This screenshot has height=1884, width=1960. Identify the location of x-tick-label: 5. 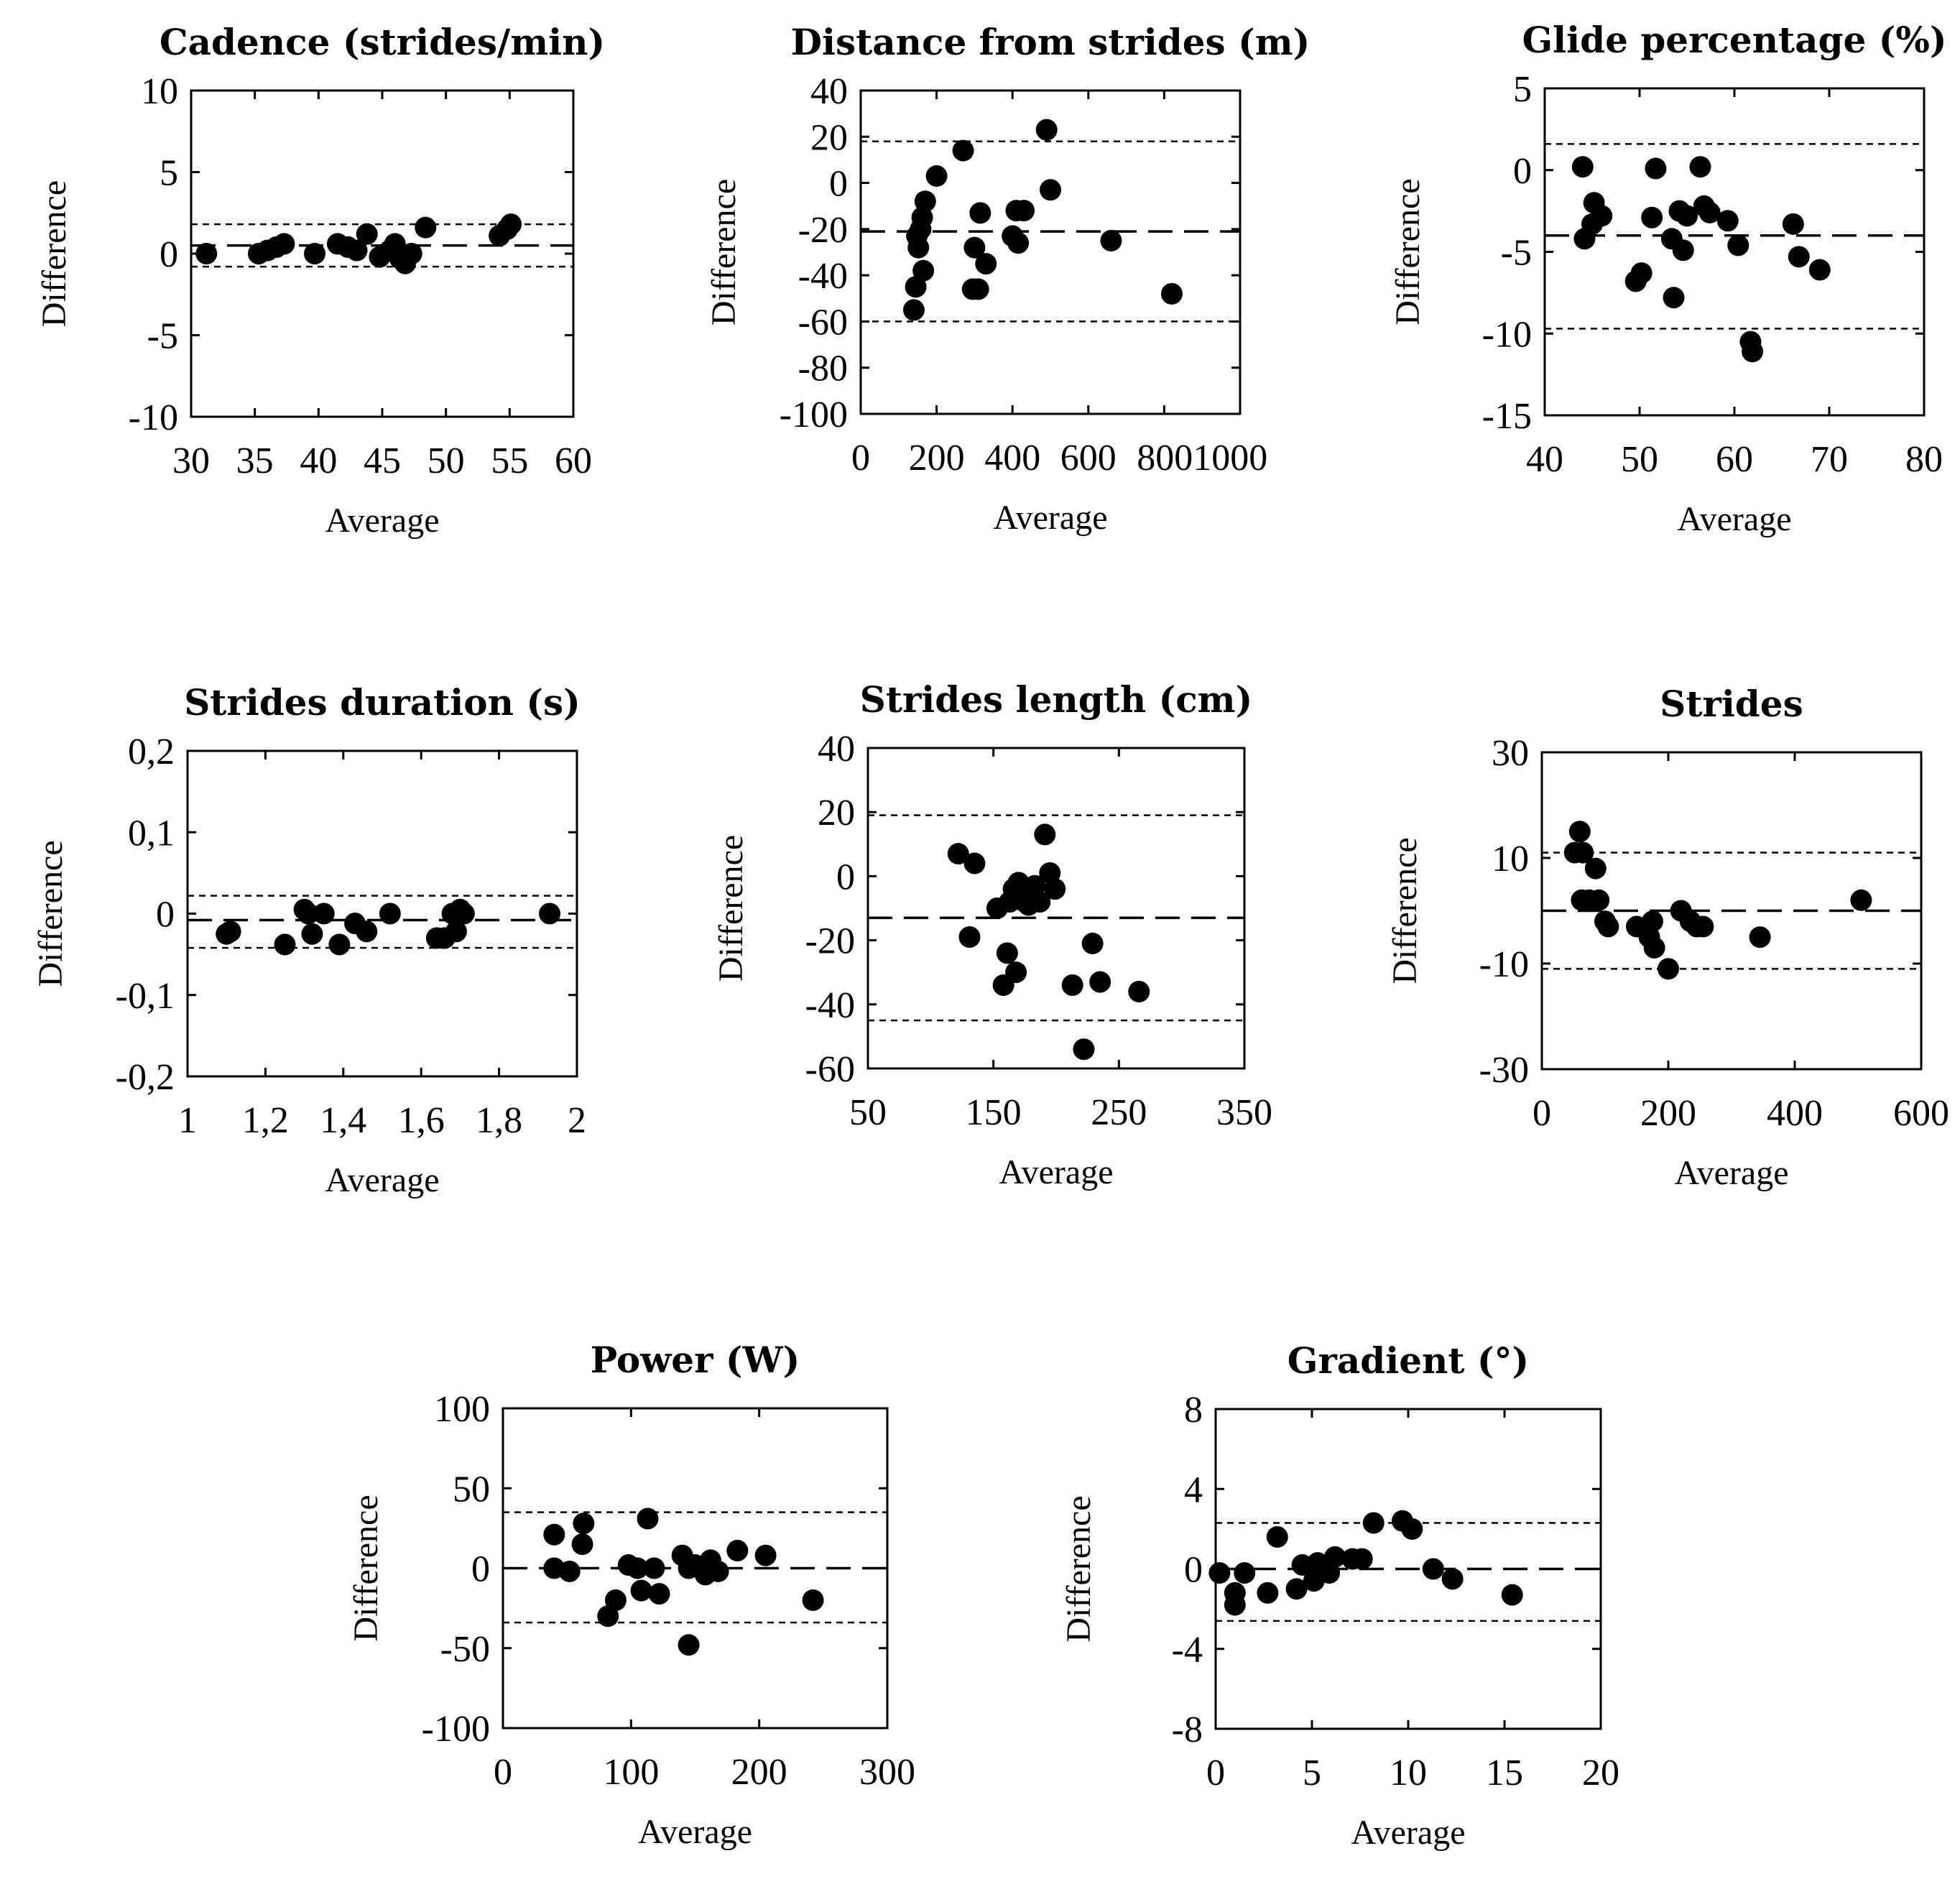
(1312, 1773).